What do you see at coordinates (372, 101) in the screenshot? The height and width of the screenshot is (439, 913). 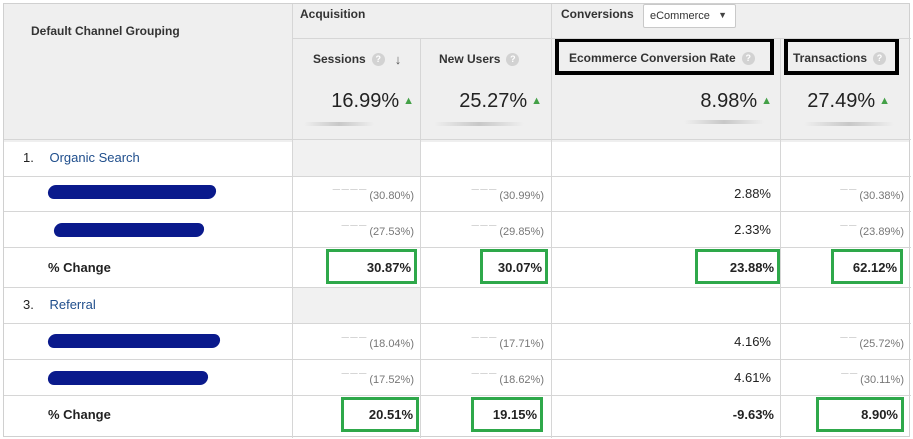 I see `summary-sessions: 16.99% ▲` at bounding box center [372, 101].